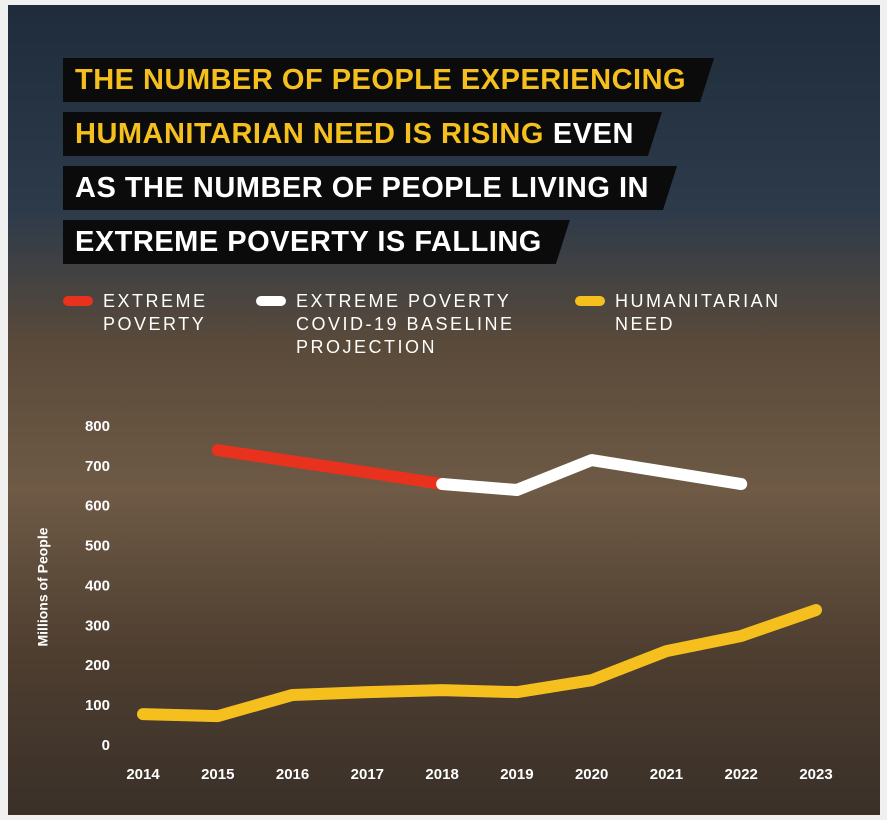 The image size is (887, 820). What do you see at coordinates (97, 665) in the screenshot?
I see `y-tick-label: 200` at bounding box center [97, 665].